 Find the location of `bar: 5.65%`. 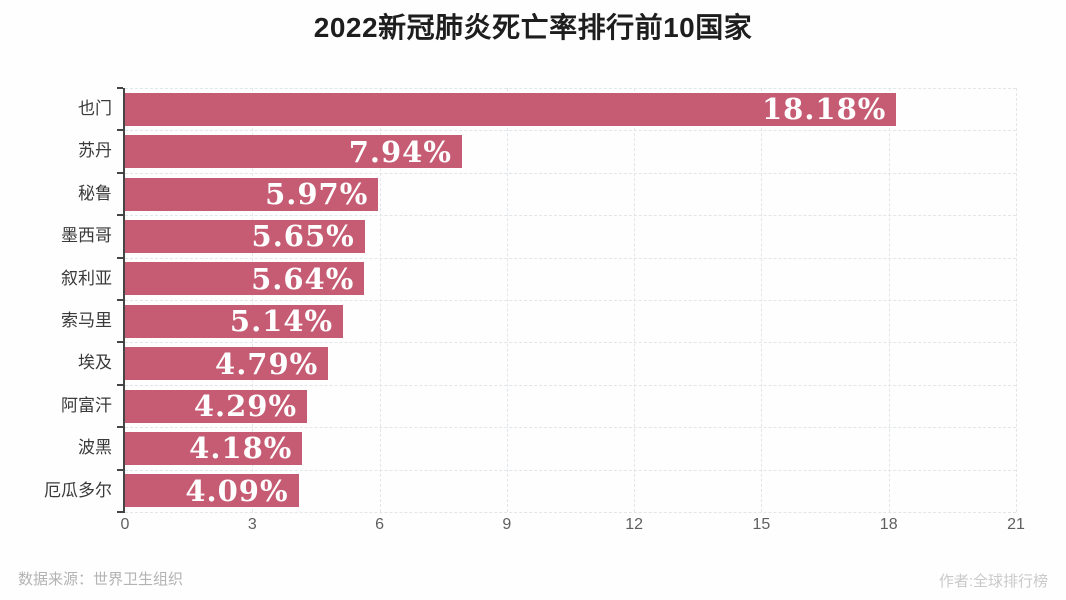

bar: 5.65% is located at coordinates (245, 236).